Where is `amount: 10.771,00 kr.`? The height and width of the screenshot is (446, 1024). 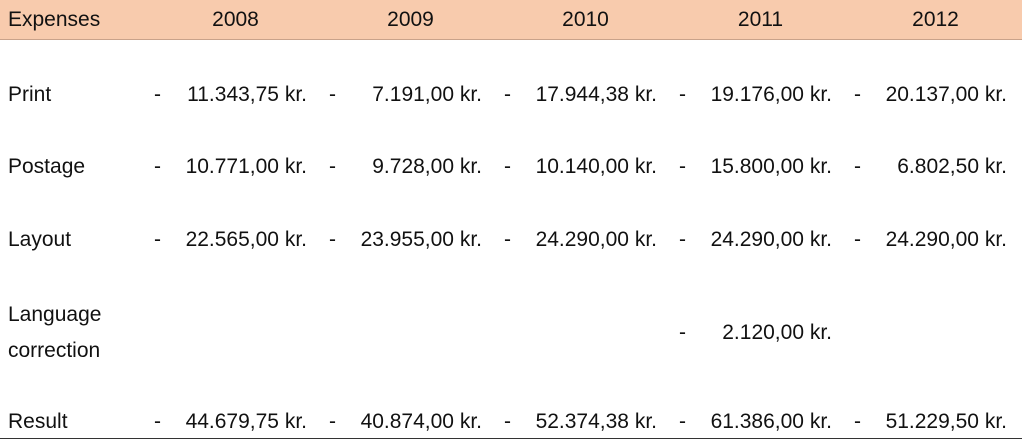 amount: 10.771,00 kr. is located at coordinates (246, 166).